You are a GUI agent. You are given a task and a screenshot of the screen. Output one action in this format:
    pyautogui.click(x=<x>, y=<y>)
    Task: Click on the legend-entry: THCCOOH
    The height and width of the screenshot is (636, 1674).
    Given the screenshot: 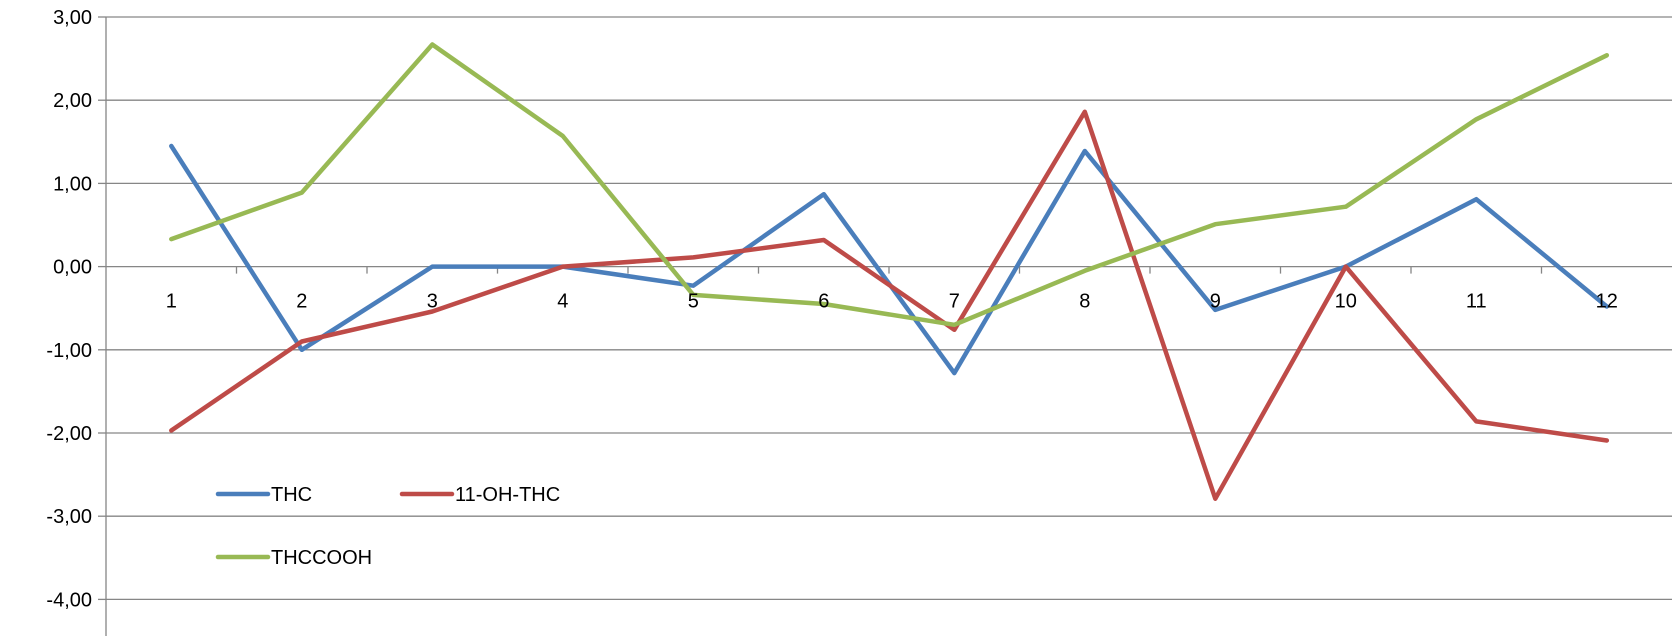 What is the action you would take?
    pyautogui.click(x=295, y=558)
    